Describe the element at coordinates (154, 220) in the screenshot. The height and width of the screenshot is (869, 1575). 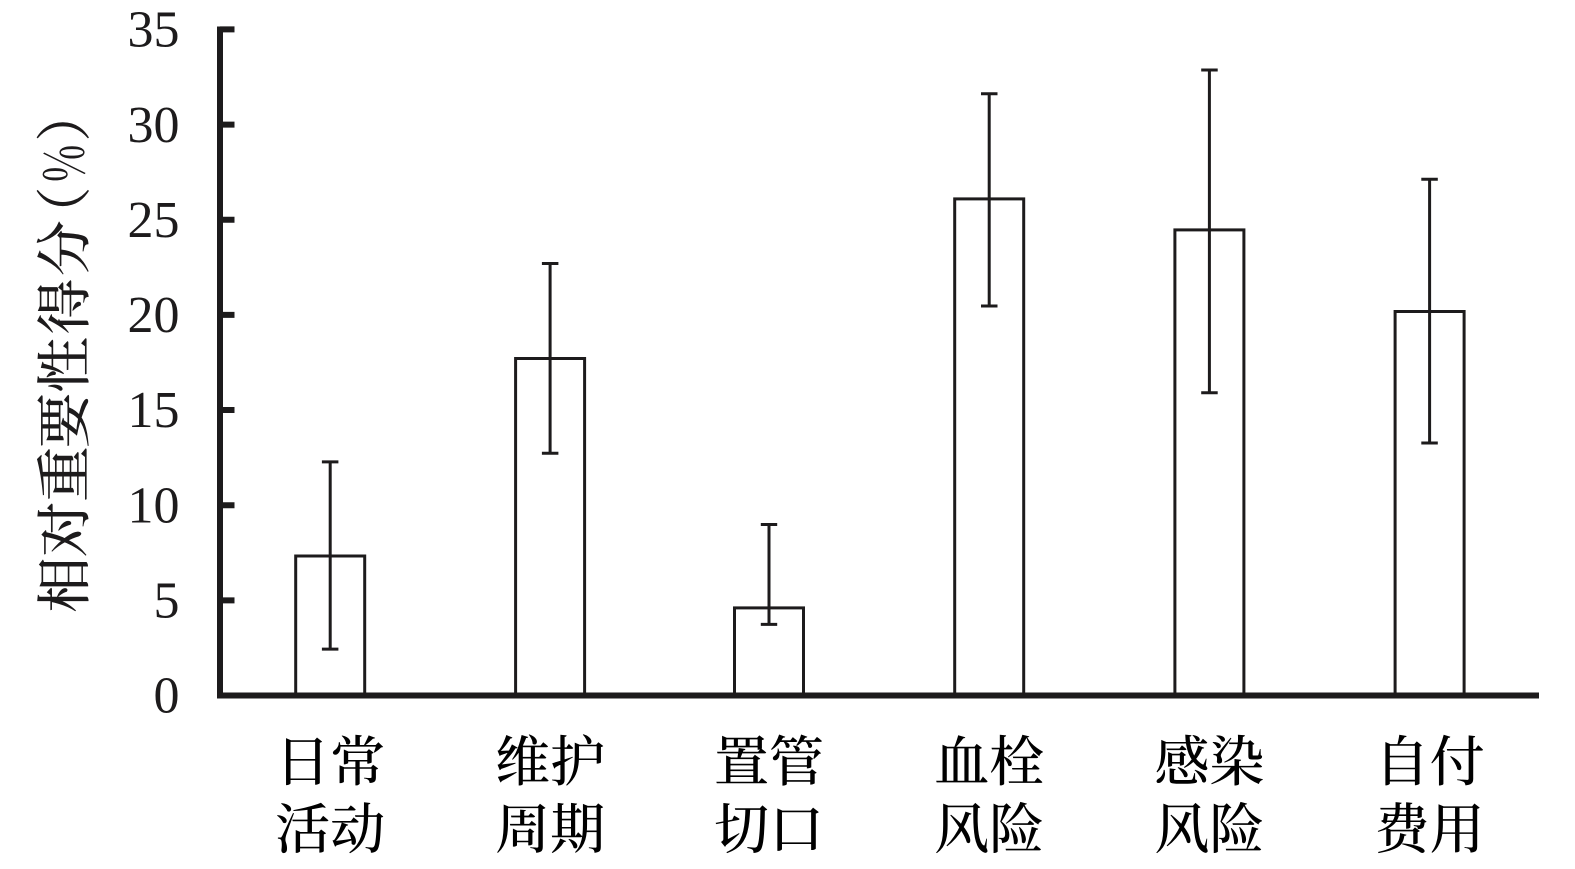
I see `svg-text: 25` at that location.